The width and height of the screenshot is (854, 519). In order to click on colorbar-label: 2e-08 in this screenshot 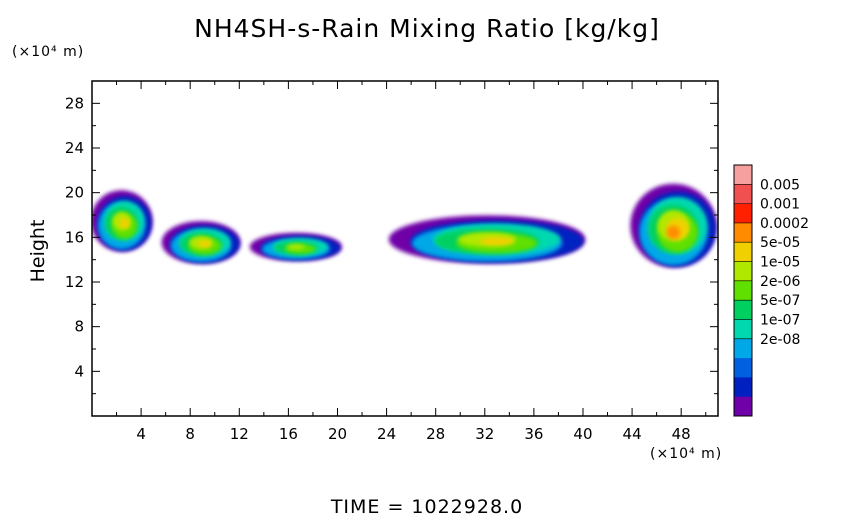, I will do `click(780, 340)`.